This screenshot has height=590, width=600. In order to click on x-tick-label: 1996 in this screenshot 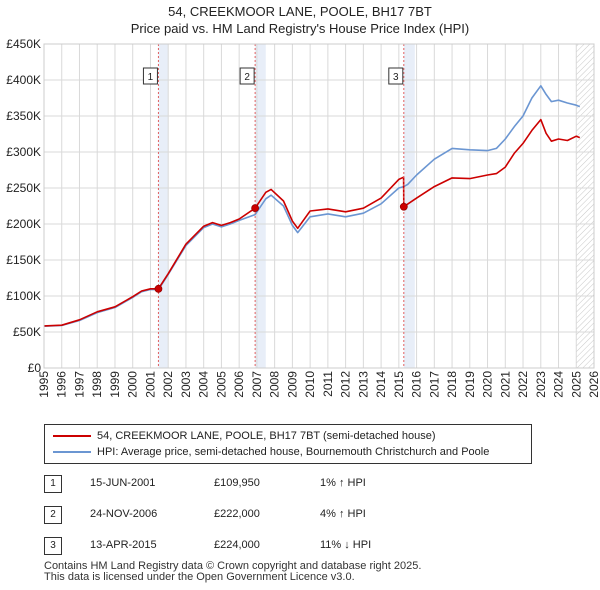, I will do `click(62, 384)`.